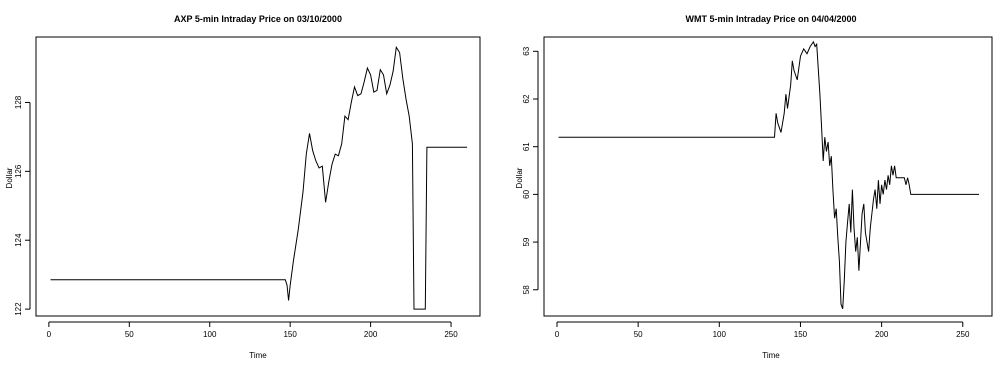 The height and width of the screenshot is (365, 994). Describe the element at coordinates (530, 170) in the screenshot. I see `y-axis: 58 59 60 61 62 63` at that location.